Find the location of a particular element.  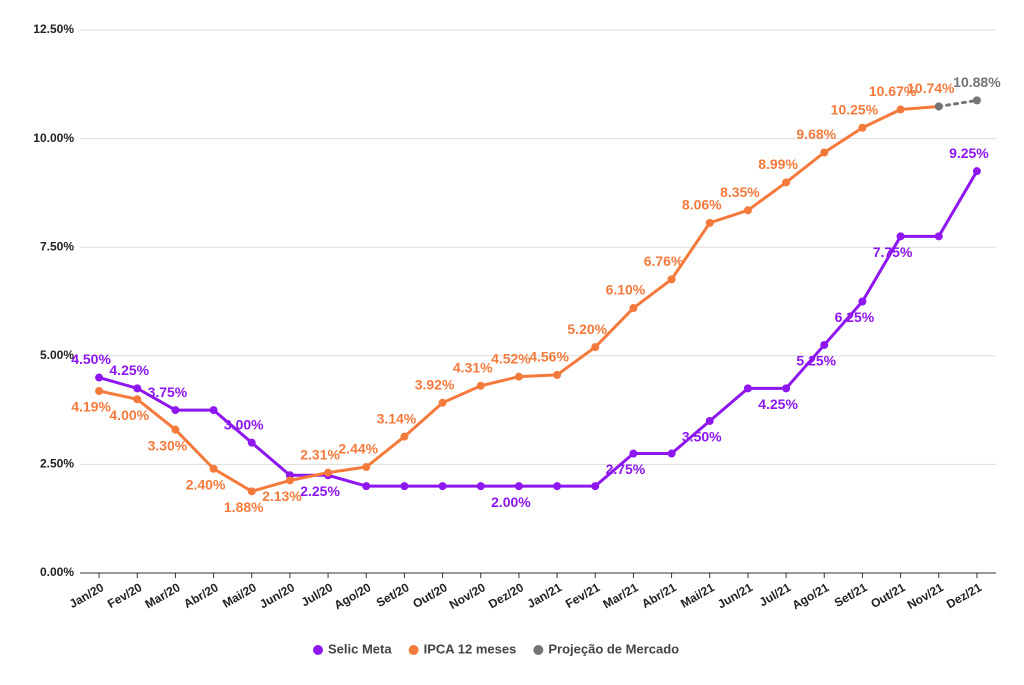

data-label: 4.31% is located at coordinates (473, 367).